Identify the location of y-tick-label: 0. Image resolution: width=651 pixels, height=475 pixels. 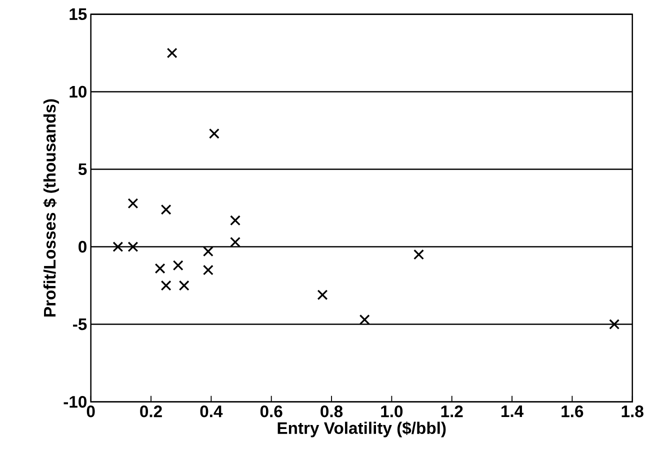
(82, 246).